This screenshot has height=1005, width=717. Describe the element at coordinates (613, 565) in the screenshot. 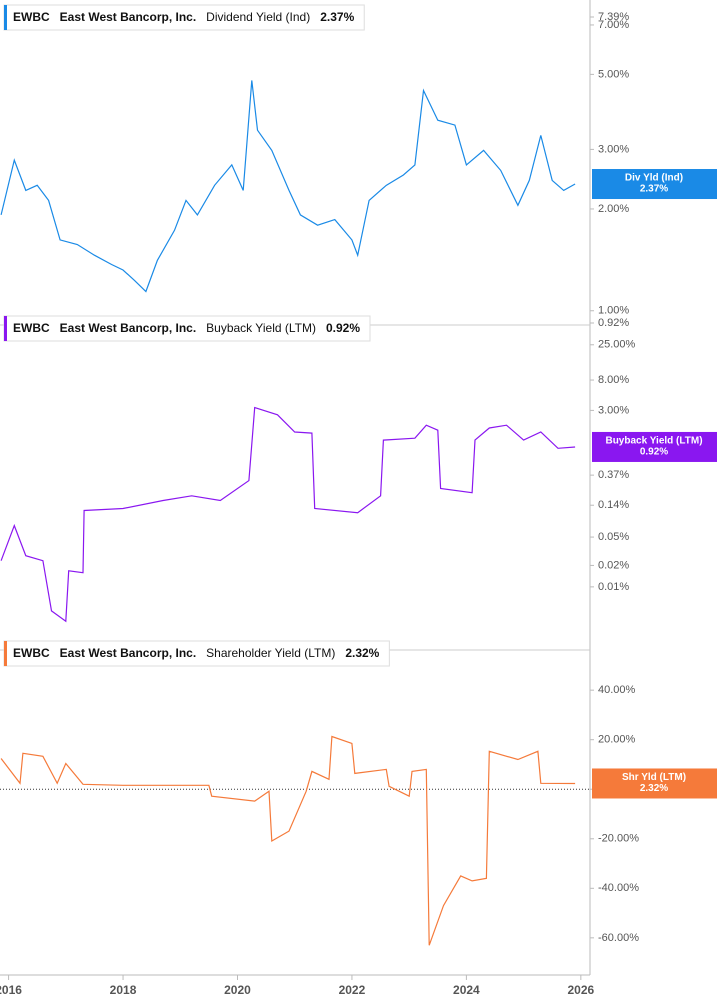

I see `y-tick-label: 0.02%` at that location.